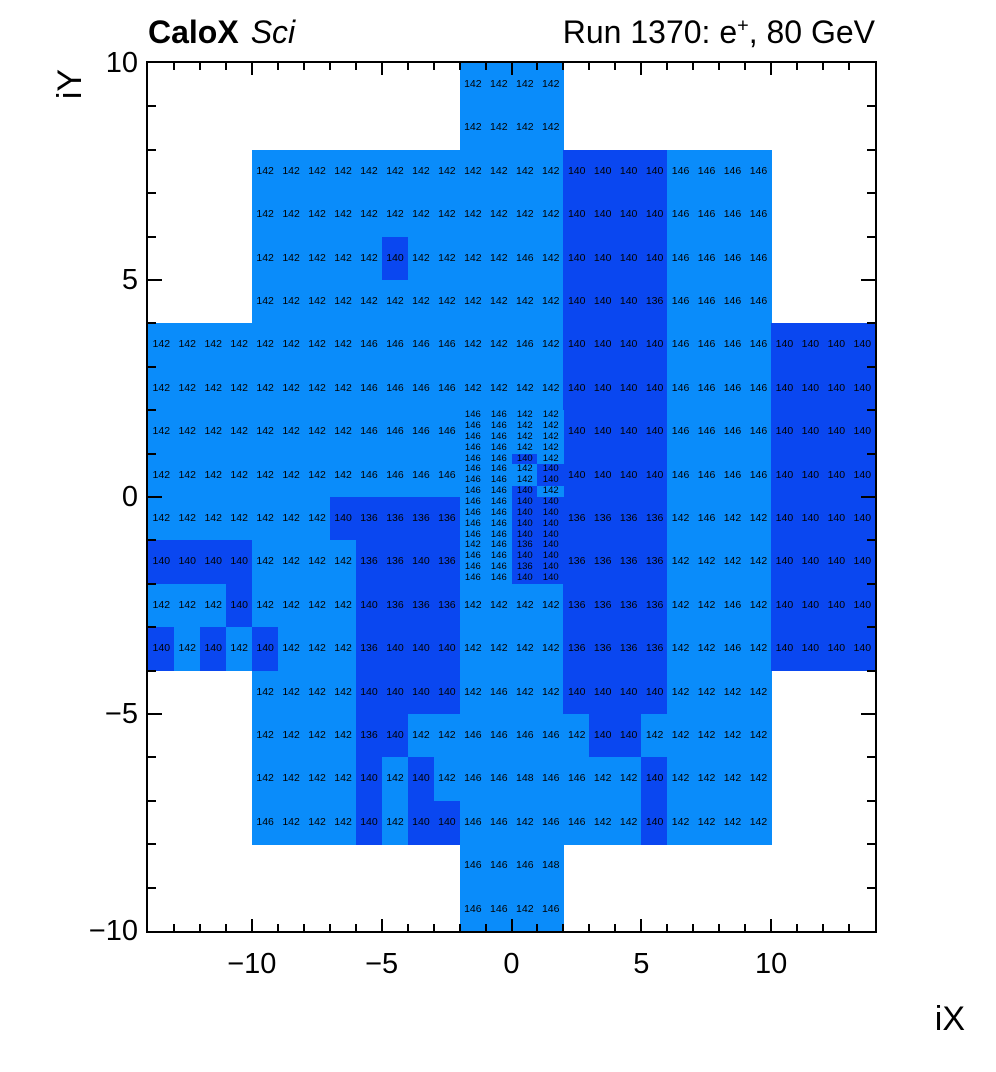 The height and width of the screenshot is (1072, 996). I want to click on plot-title-right: Run 1370: e+, 80 GeV, so click(637, 32).